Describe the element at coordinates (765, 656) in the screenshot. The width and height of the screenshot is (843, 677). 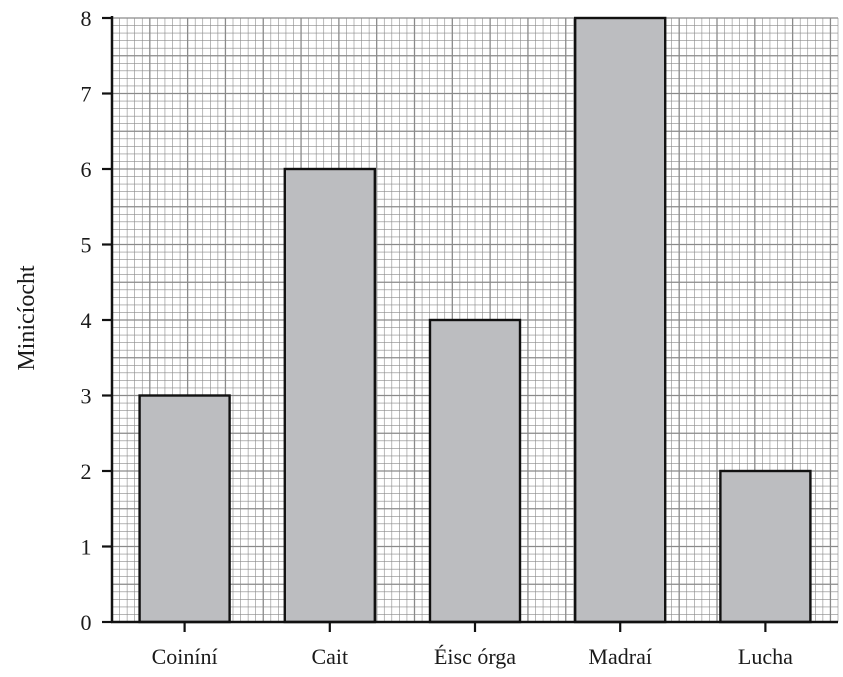
I see `x-tick-label: Lucha` at that location.